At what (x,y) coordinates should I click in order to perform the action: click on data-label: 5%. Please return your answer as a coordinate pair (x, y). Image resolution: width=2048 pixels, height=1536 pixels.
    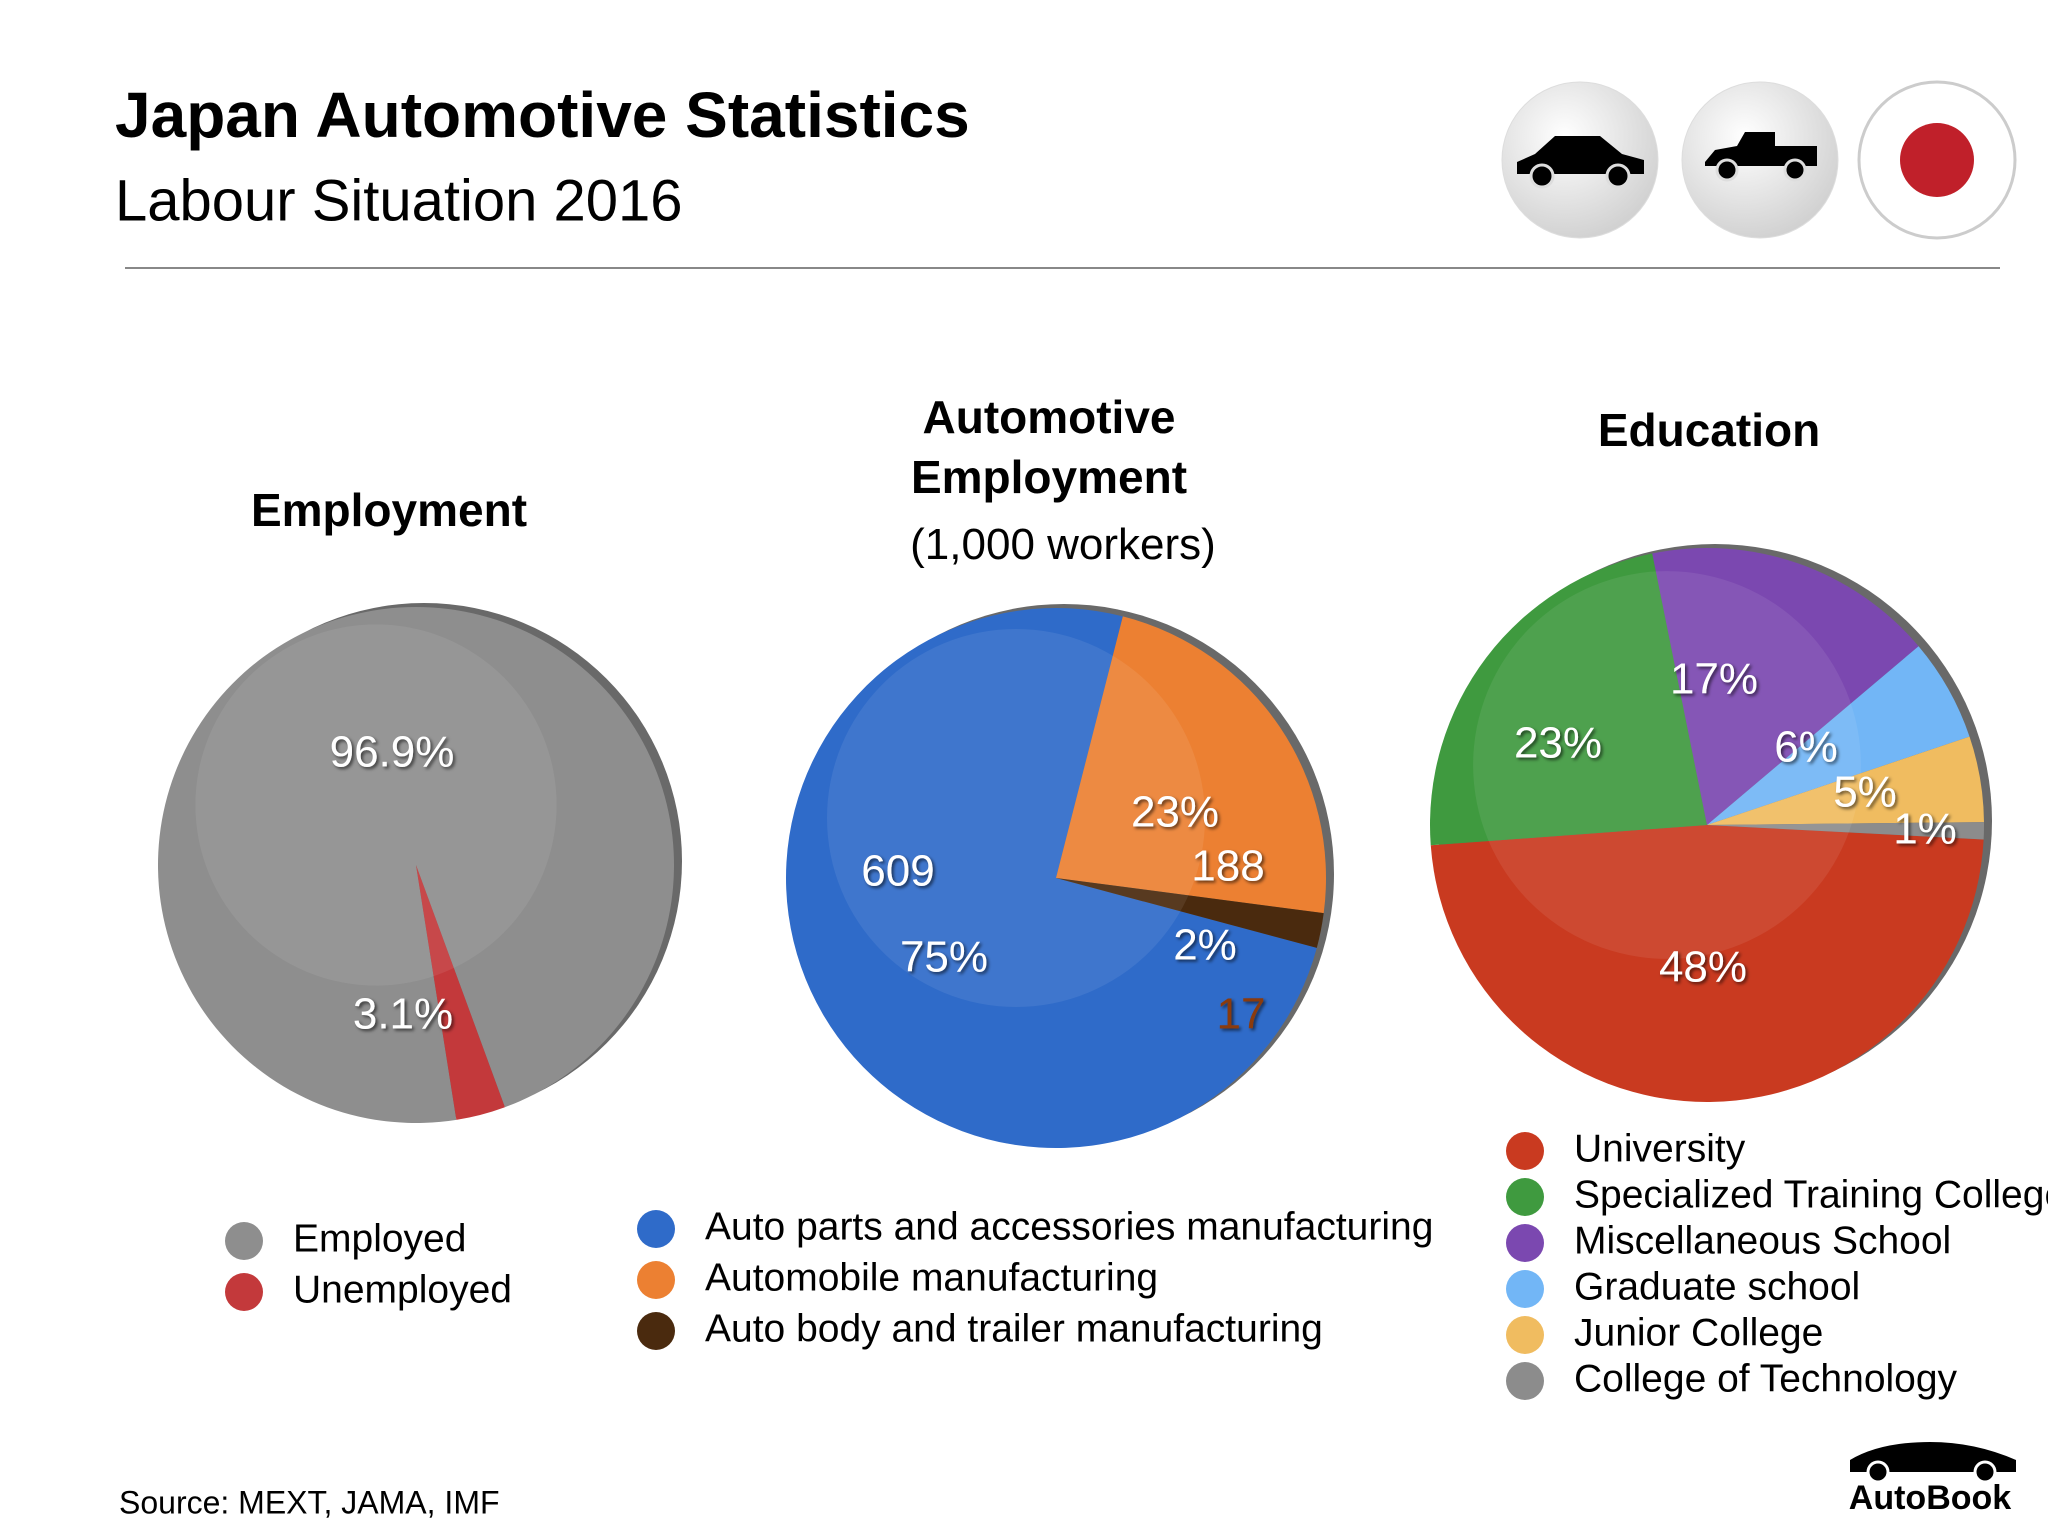
    Looking at the image, I should click on (1865, 792).